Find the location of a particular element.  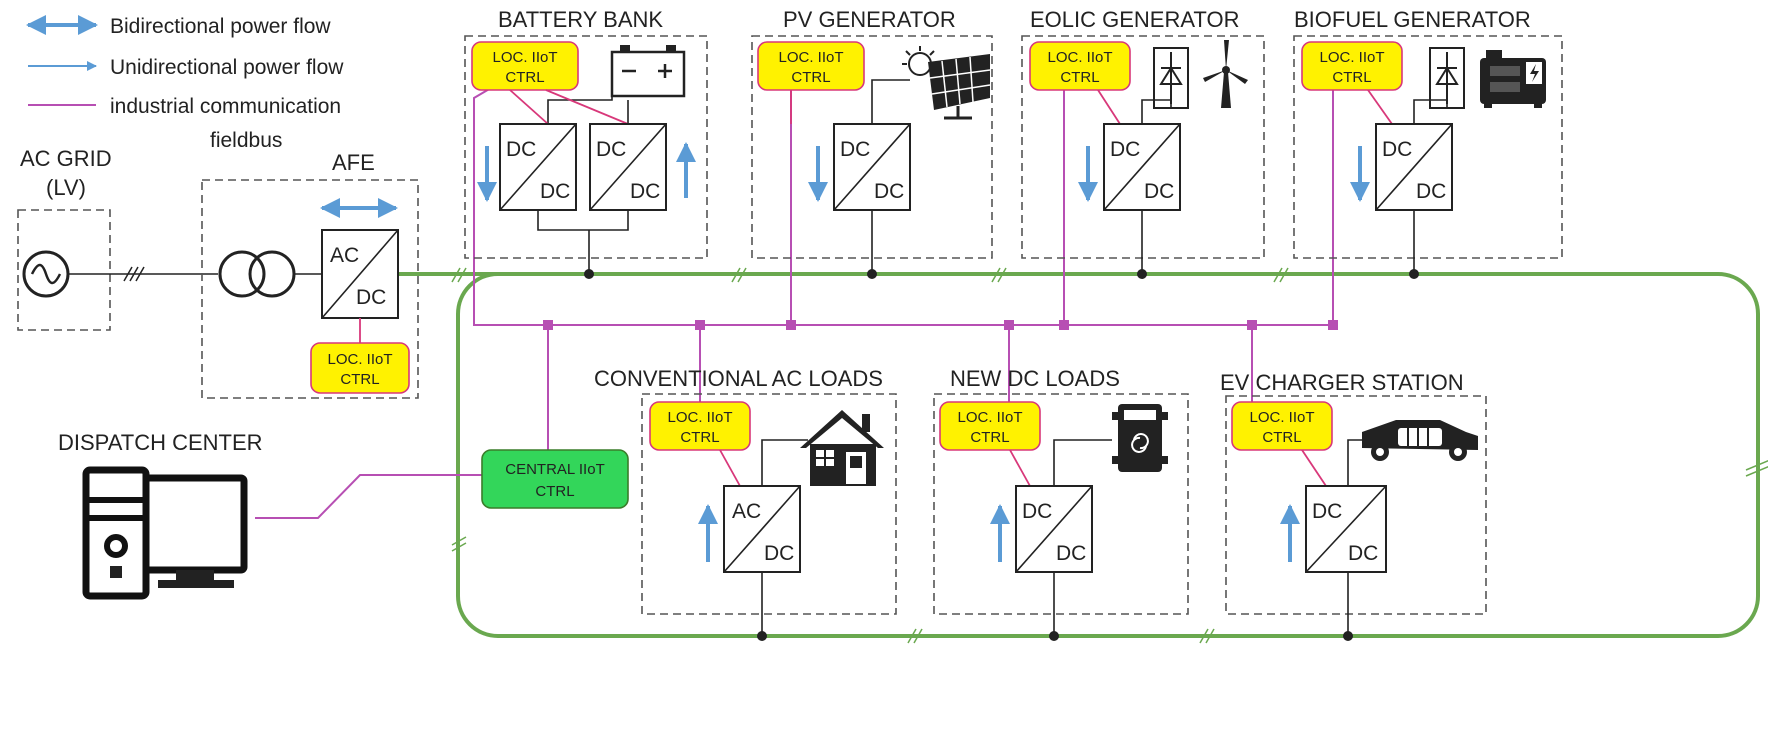

ac-loads-title: CONVENTIONAL AC LOADS is located at coordinates (738, 378).